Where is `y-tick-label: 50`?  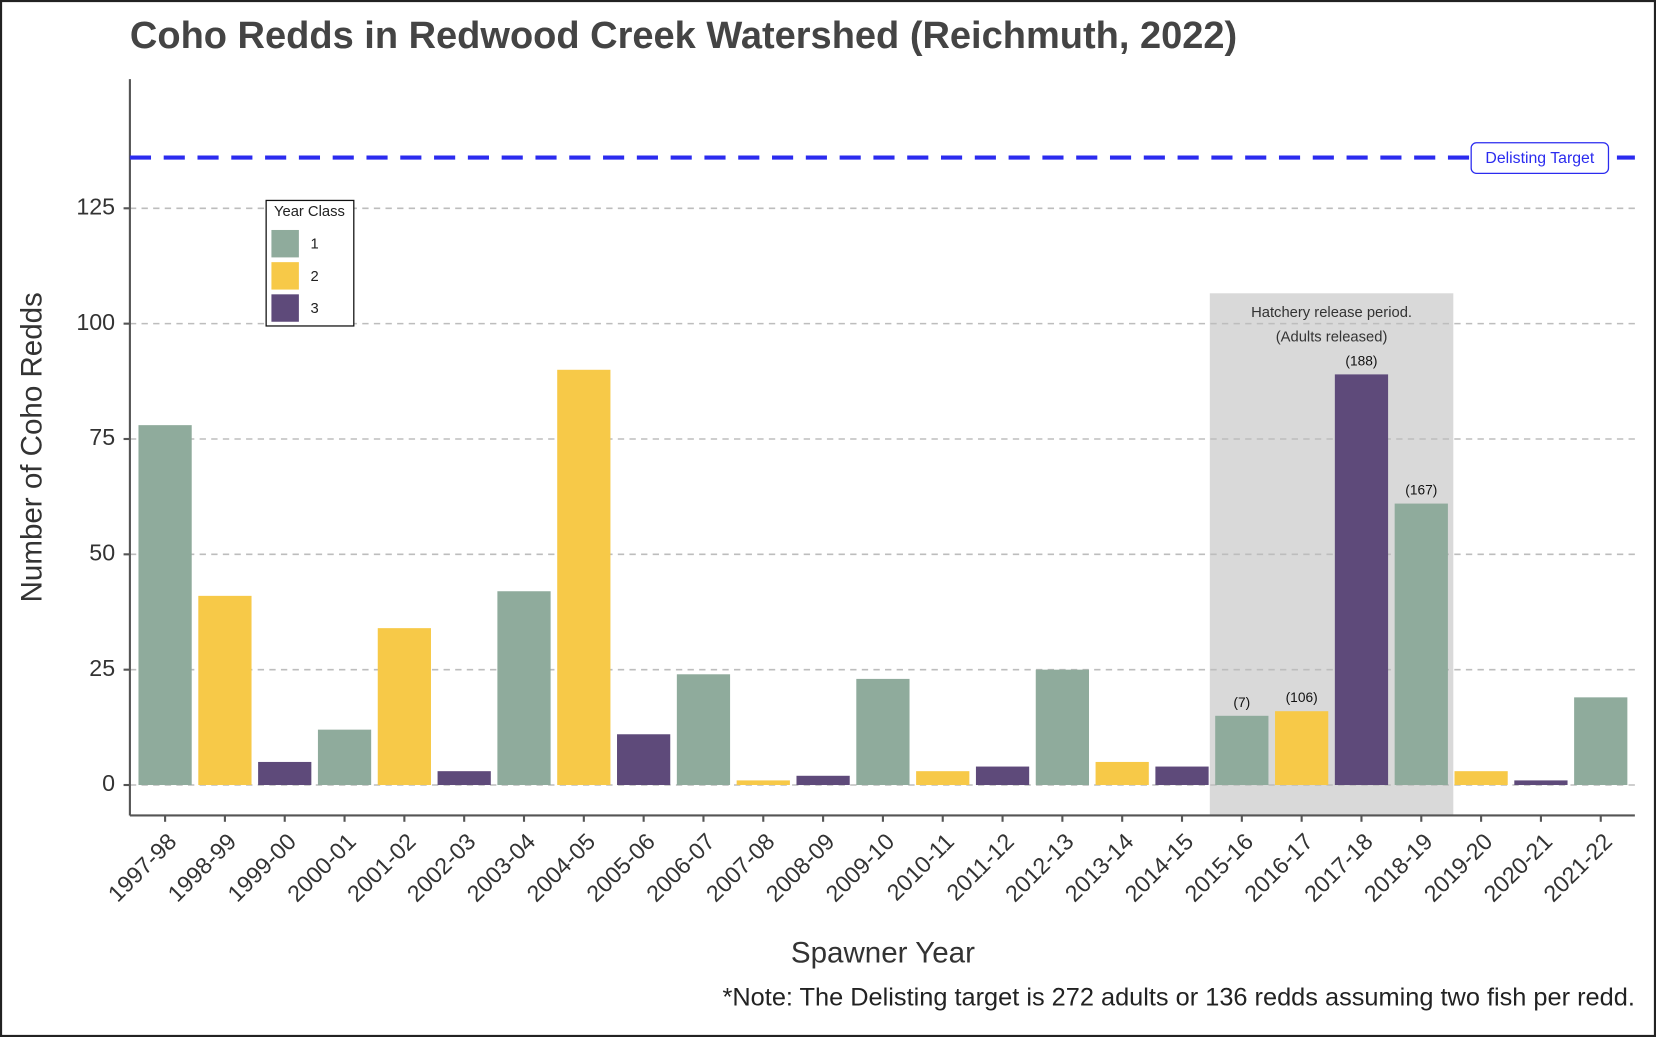
y-tick-label: 50 is located at coordinates (102, 552).